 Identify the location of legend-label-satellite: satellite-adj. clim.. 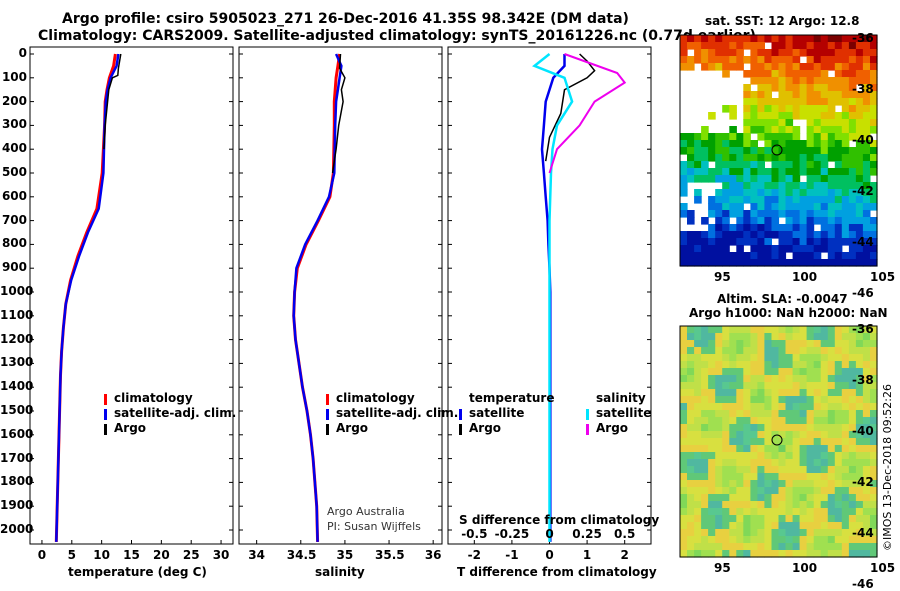
(175, 413).